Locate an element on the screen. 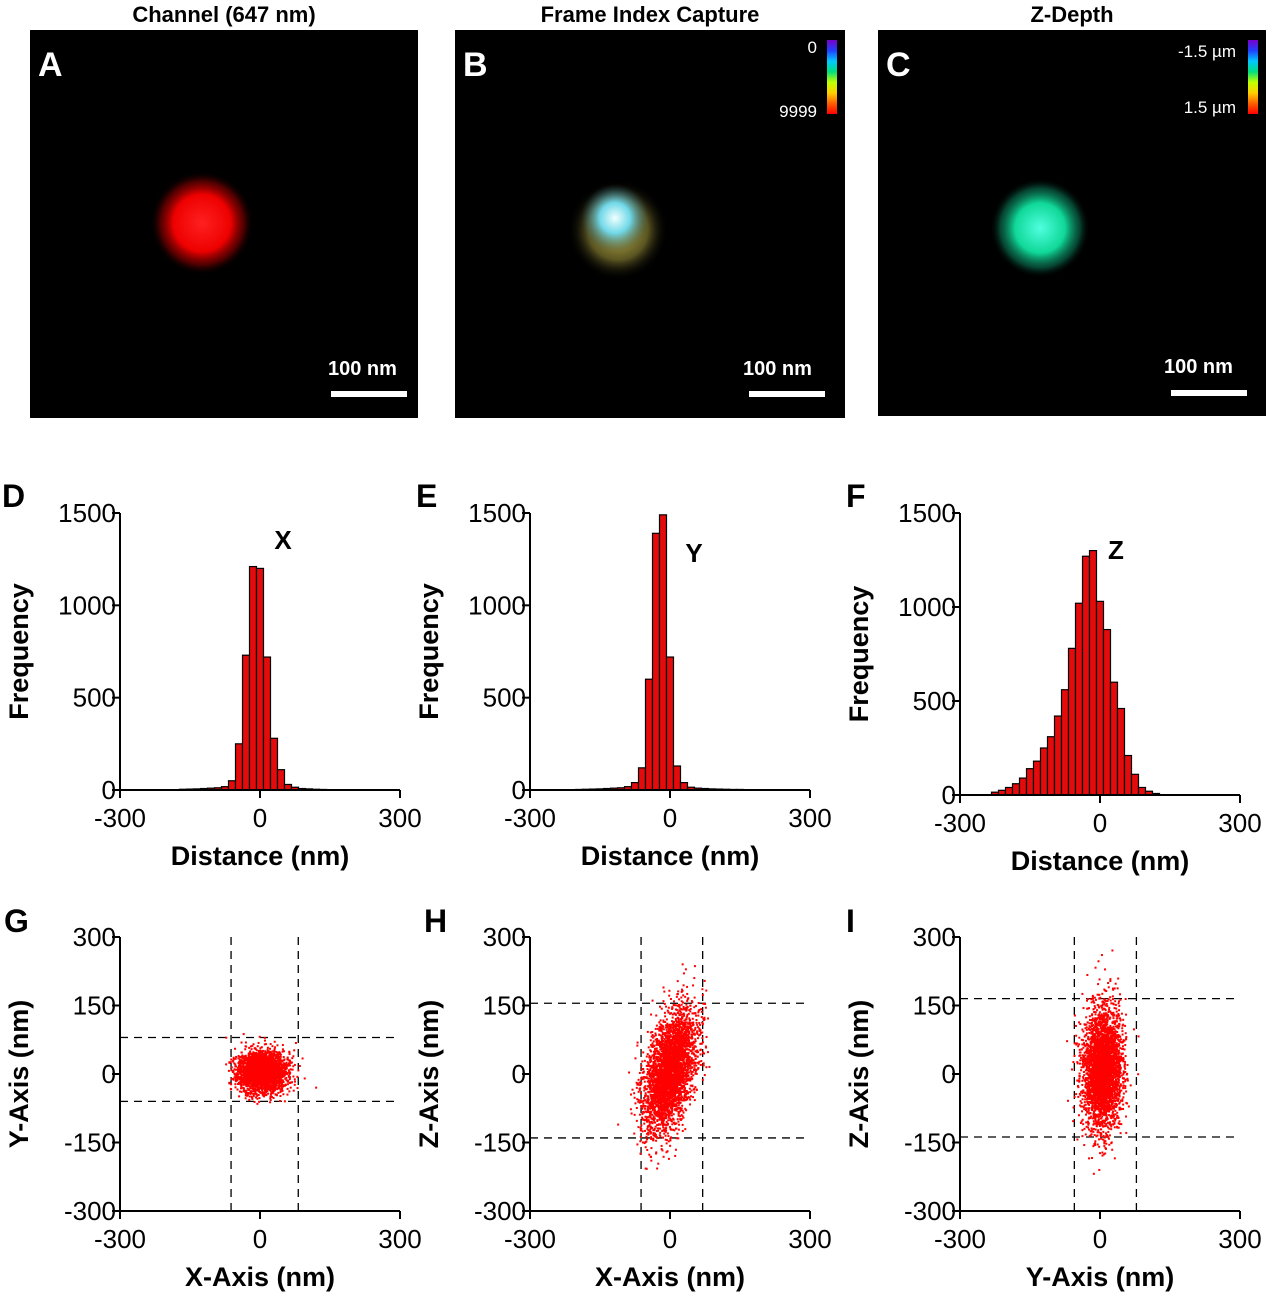 The image size is (1266, 1308). x-axis-label: Distance (nm) is located at coordinates (260, 856).